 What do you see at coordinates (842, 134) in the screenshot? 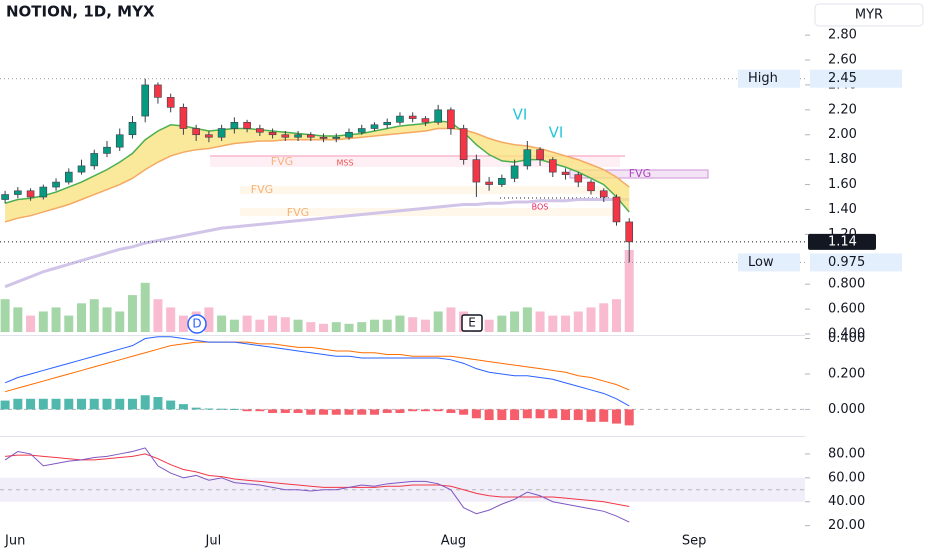
I see `y-tick-label: 2.00` at bounding box center [842, 134].